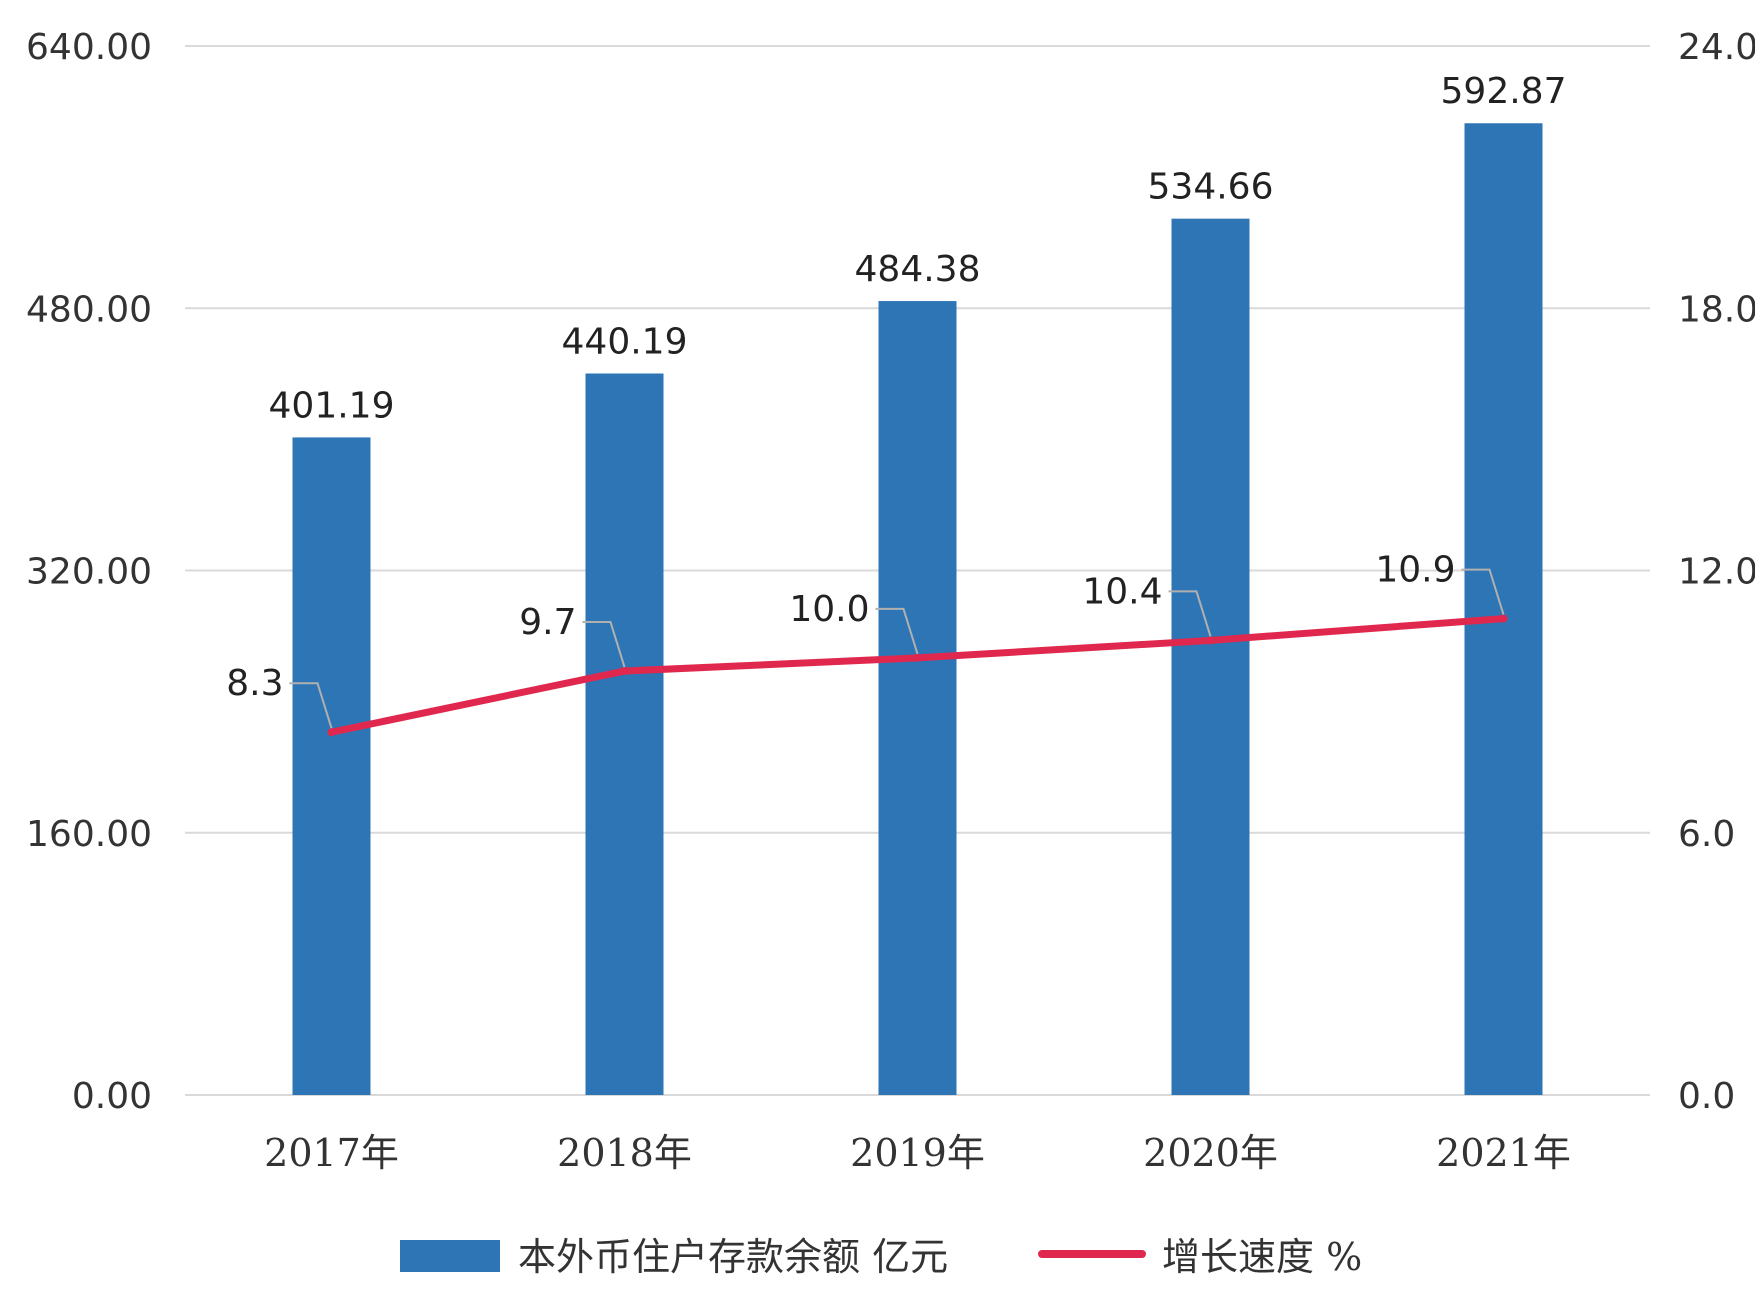  What do you see at coordinates (89, 47) in the screenshot?
I see `left-axis-tick-label: 640.00` at bounding box center [89, 47].